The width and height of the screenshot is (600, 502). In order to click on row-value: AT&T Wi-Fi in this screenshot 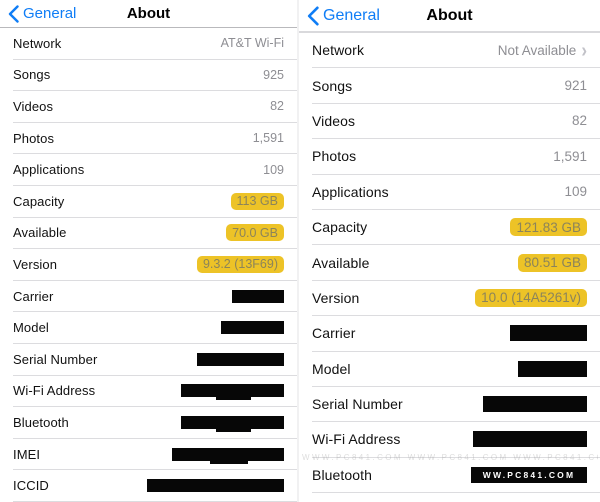, I will do `click(252, 43)`.